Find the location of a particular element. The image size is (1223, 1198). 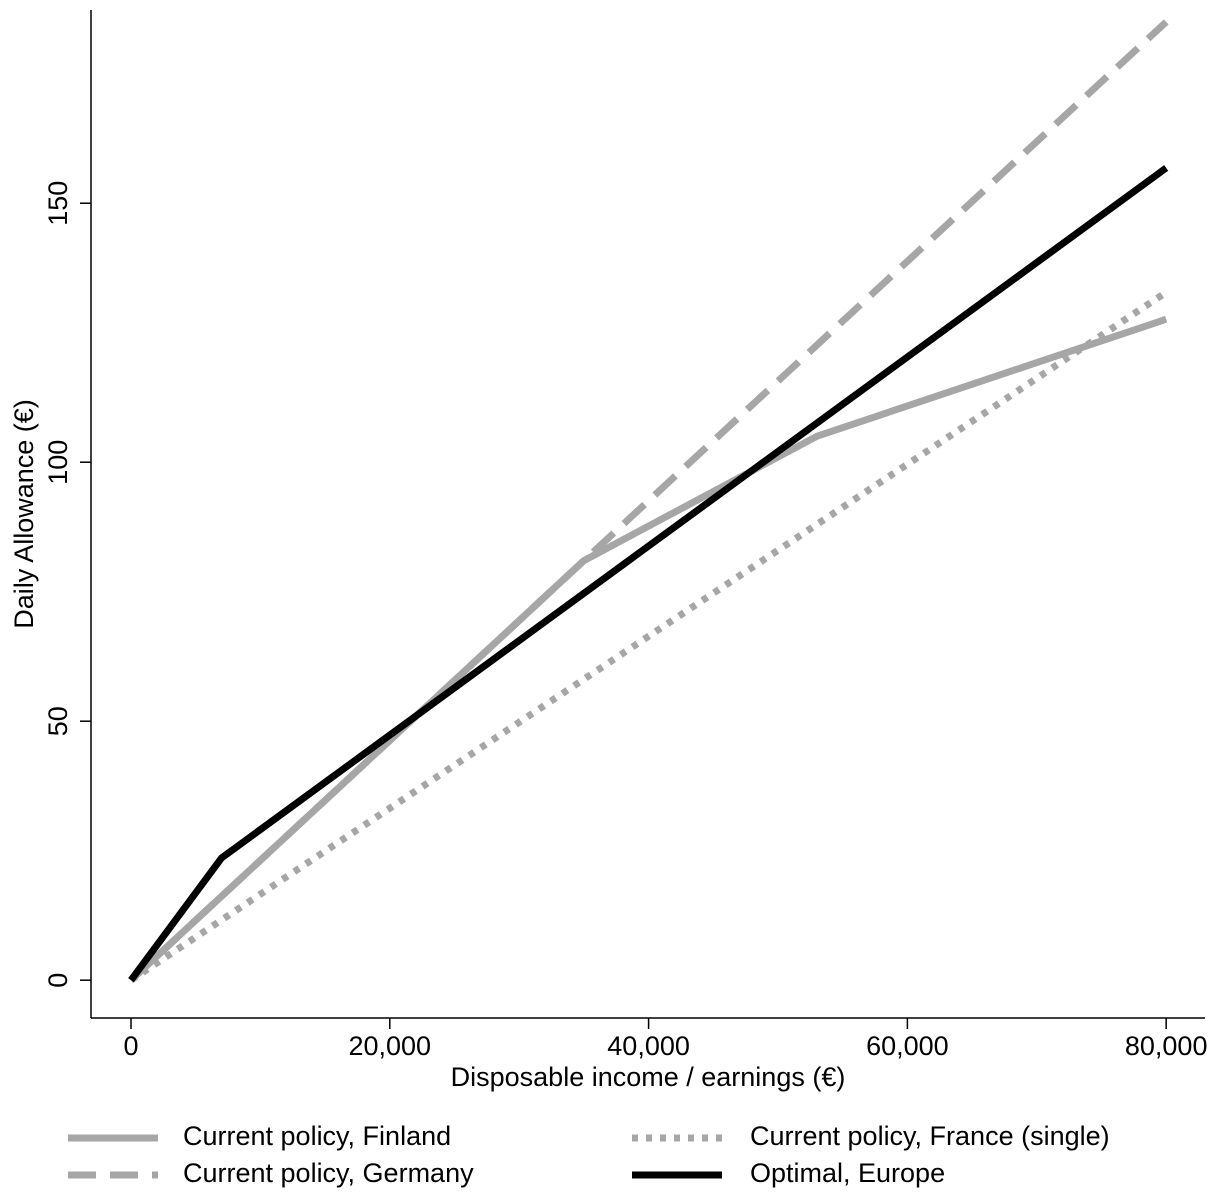

x-axis-label: Disposable income / earnings (€) is located at coordinates (648, 1077).